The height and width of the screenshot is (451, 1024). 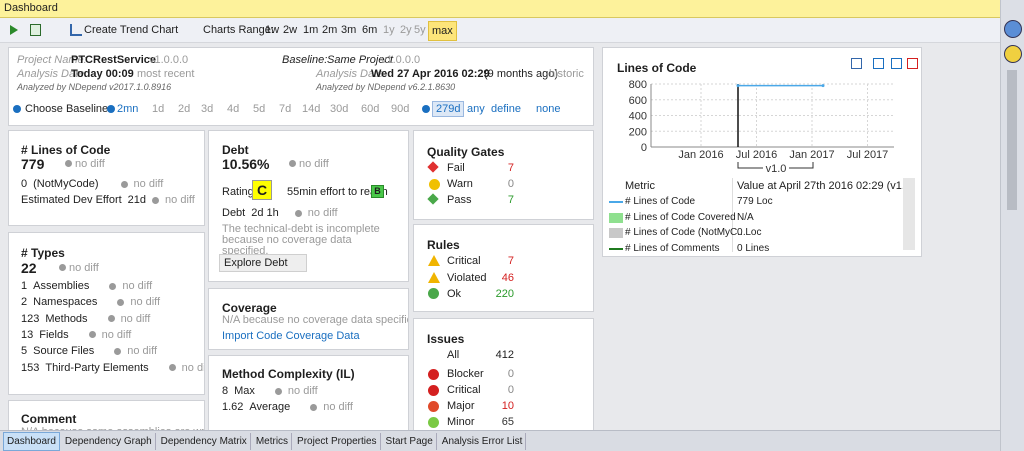 What do you see at coordinates (273, 441) in the screenshot?
I see `tab: Metrics` at bounding box center [273, 441].